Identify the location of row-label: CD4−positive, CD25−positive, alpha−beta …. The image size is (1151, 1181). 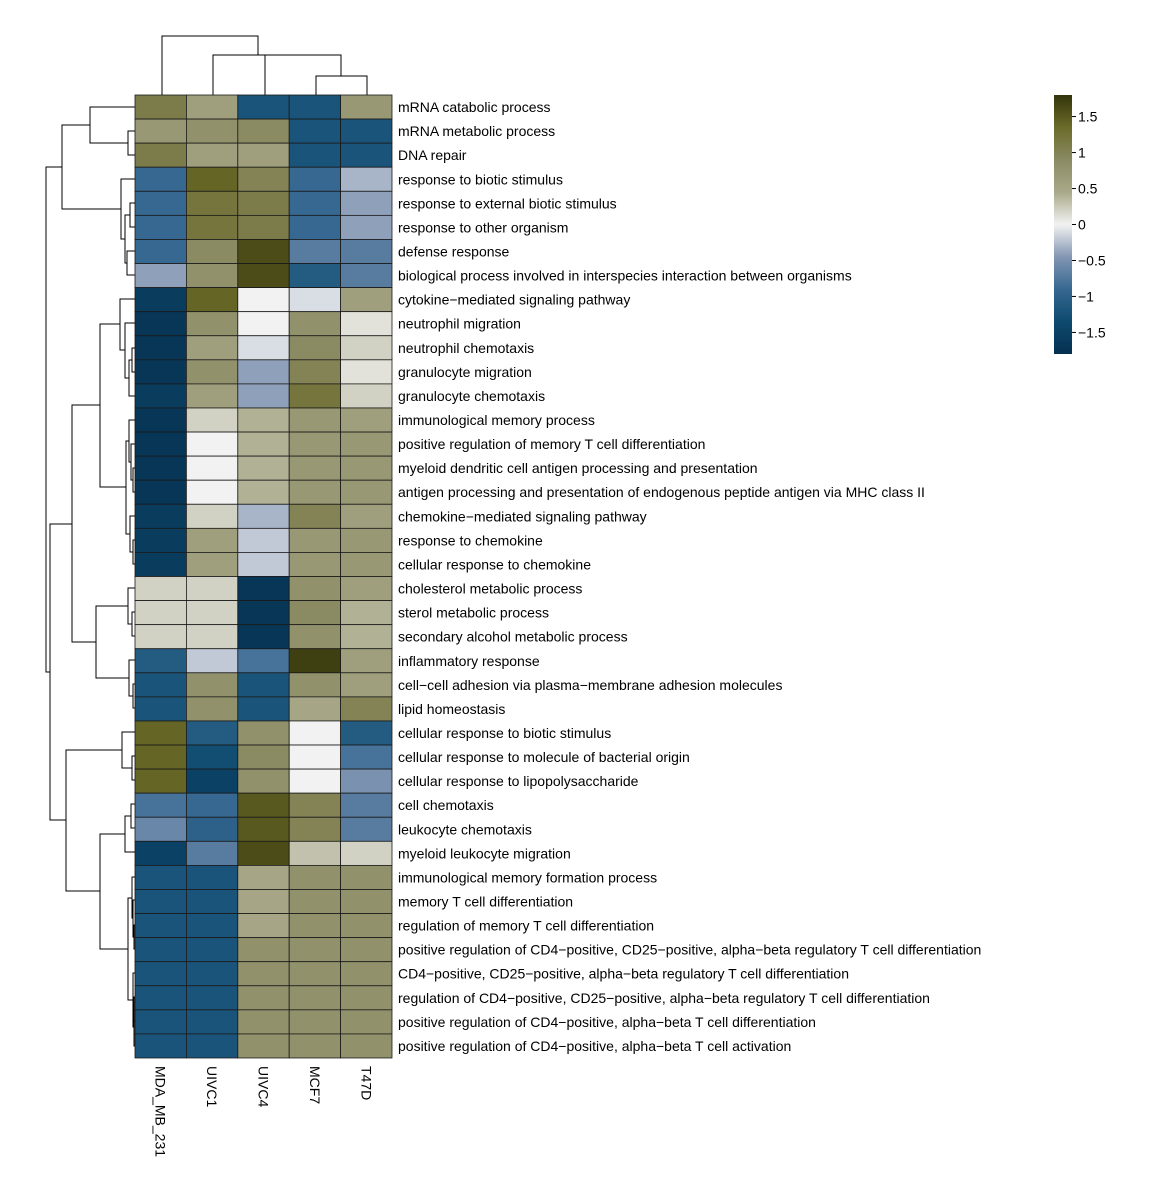
(623, 974).